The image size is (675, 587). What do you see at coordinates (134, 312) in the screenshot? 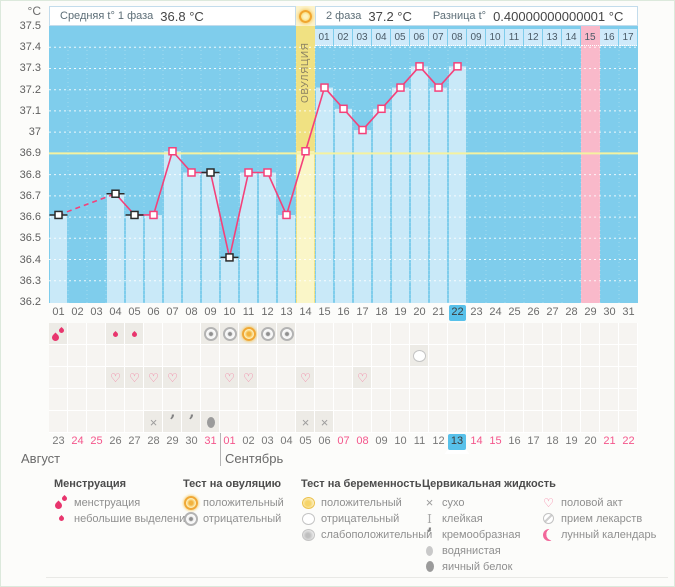
I see `cycle-day-05: 05` at bounding box center [134, 312].